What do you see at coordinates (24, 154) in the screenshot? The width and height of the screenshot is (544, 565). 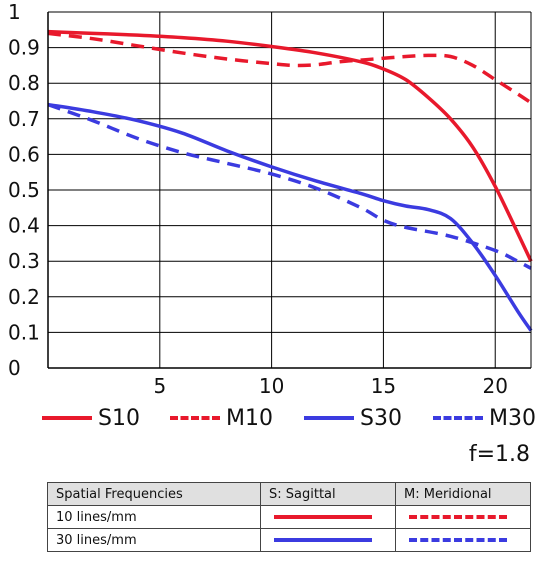 I see `y-tick-label-6: 0.6` at bounding box center [24, 154].